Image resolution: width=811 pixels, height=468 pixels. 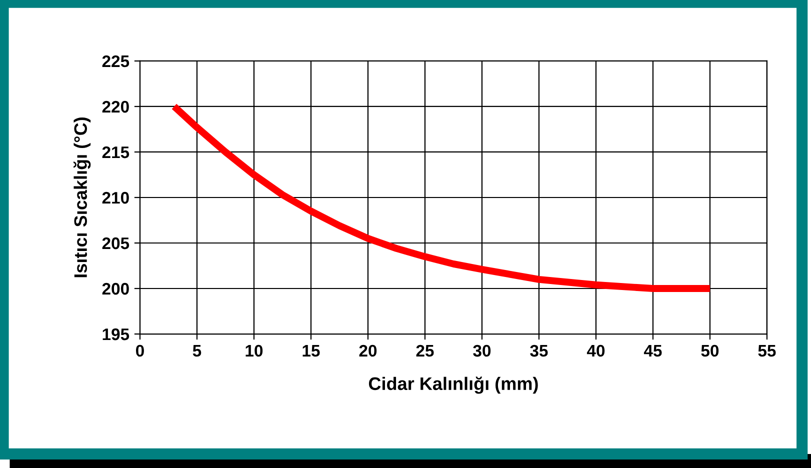 What do you see at coordinates (311, 351) in the screenshot?
I see `x-tick-label: 15` at bounding box center [311, 351].